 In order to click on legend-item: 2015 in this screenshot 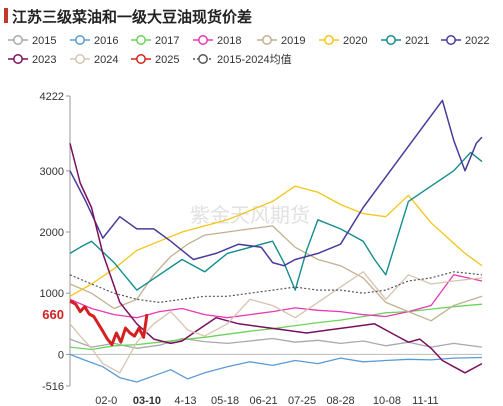, I will do `click(32, 41)`.